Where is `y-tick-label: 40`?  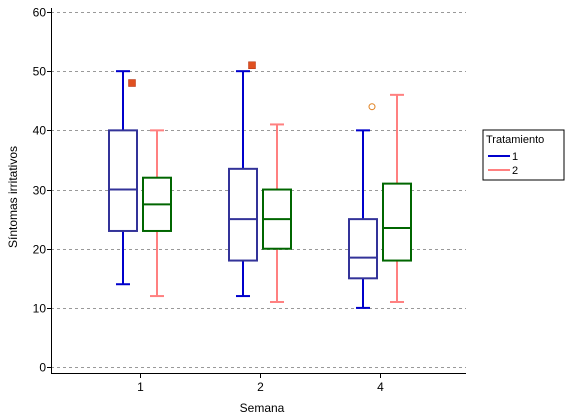
y-tick-label: 40 is located at coordinates (40, 131).